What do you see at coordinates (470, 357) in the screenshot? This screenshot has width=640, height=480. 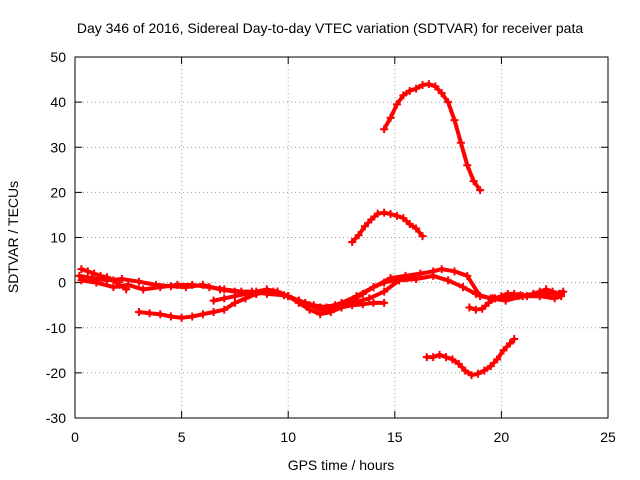 I see `series-arc-low` at bounding box center [470, 357].